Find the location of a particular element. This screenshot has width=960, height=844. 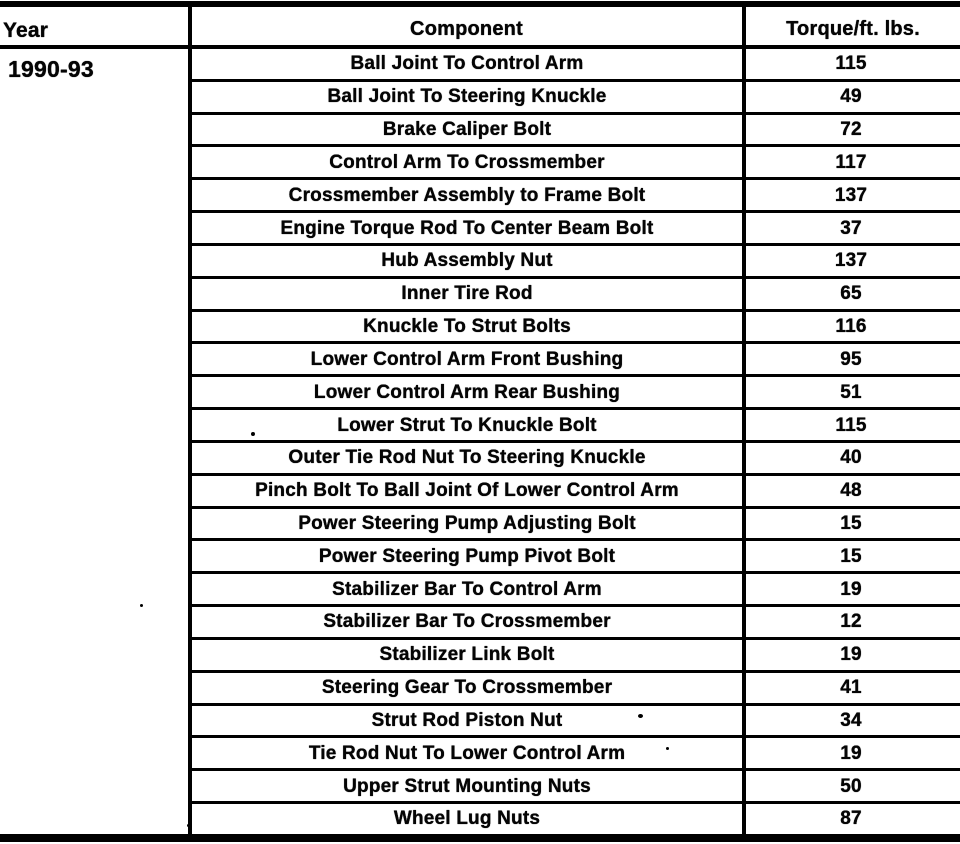

year-column-divider is located at coordinates (190, 420).